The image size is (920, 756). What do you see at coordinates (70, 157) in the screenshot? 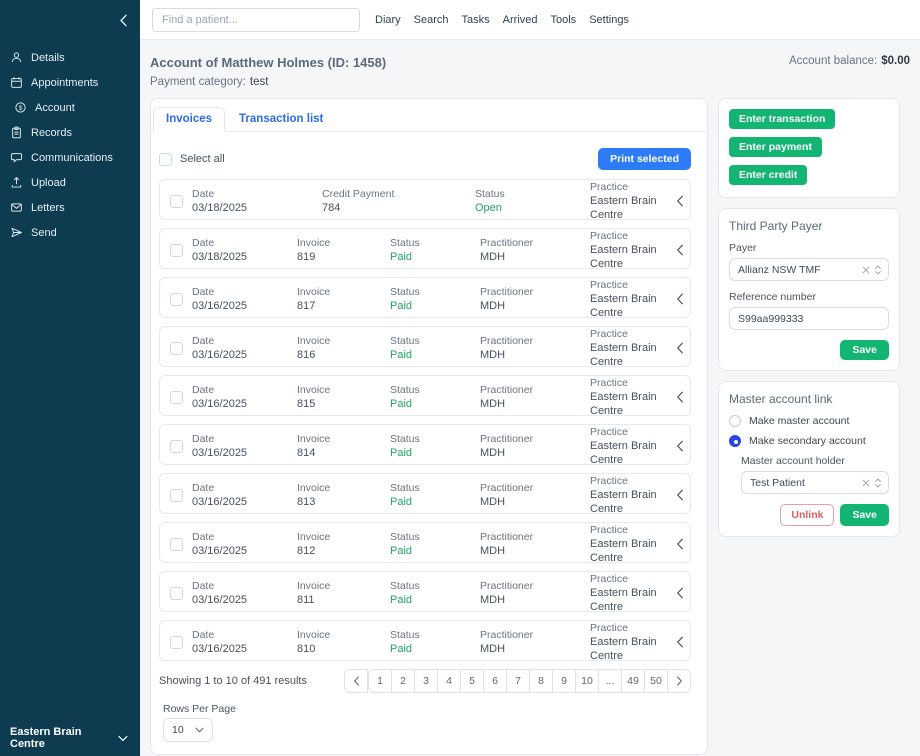
I see `sidebar-item-communications: Communications` at bounding box center [70, 157].